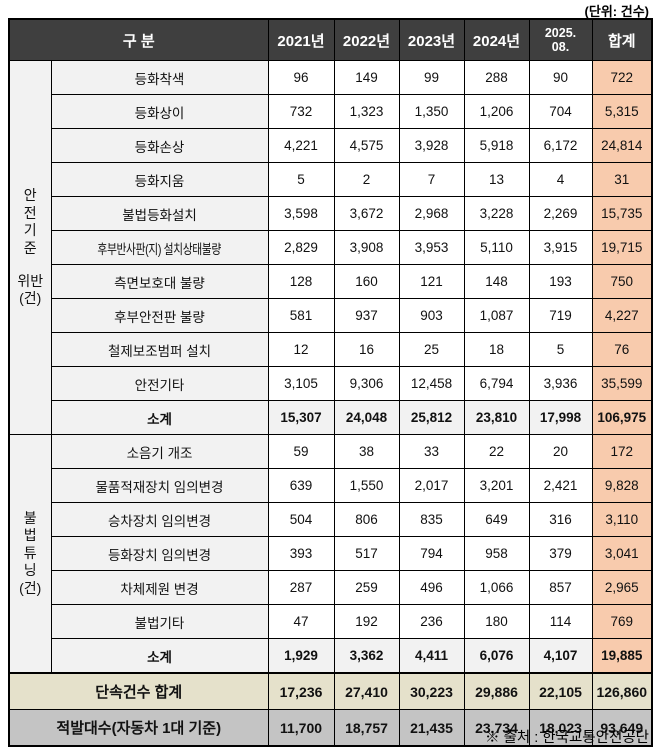  Describe the element at coordinates (366, 485) in the screenshot. I see `value-cell: 1,550` at that location.